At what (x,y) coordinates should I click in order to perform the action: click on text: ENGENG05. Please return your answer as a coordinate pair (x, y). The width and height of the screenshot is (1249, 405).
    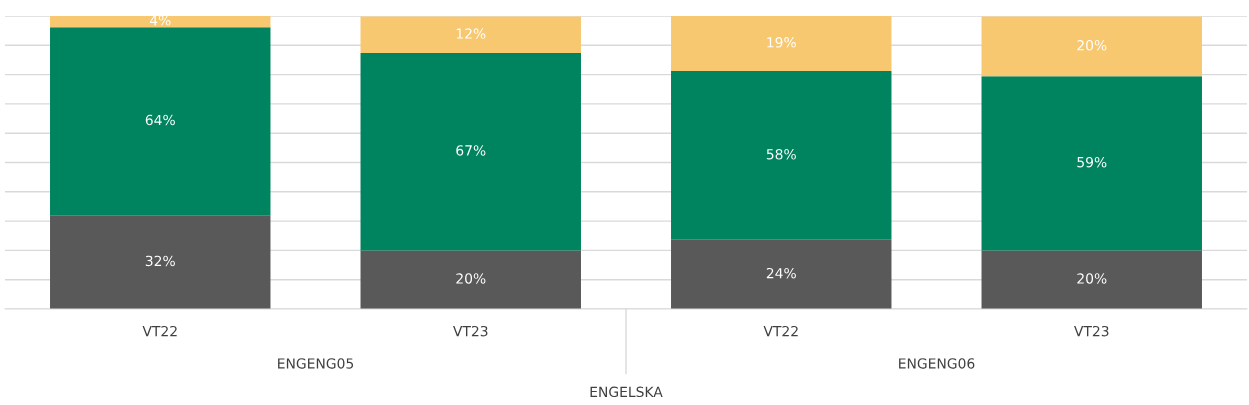
    Looking at the image, I should click on (316, 363).